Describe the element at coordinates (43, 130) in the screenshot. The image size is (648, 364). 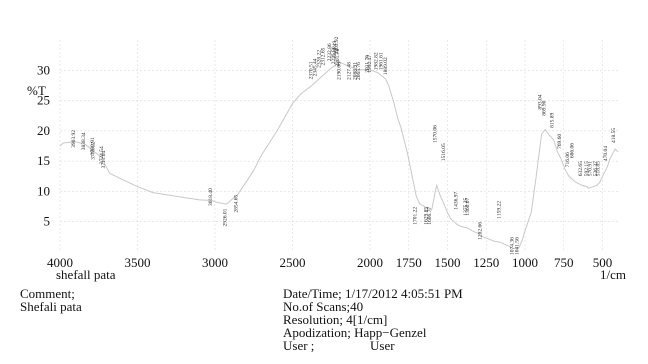
I see `y-tick-label: 20` at that location.